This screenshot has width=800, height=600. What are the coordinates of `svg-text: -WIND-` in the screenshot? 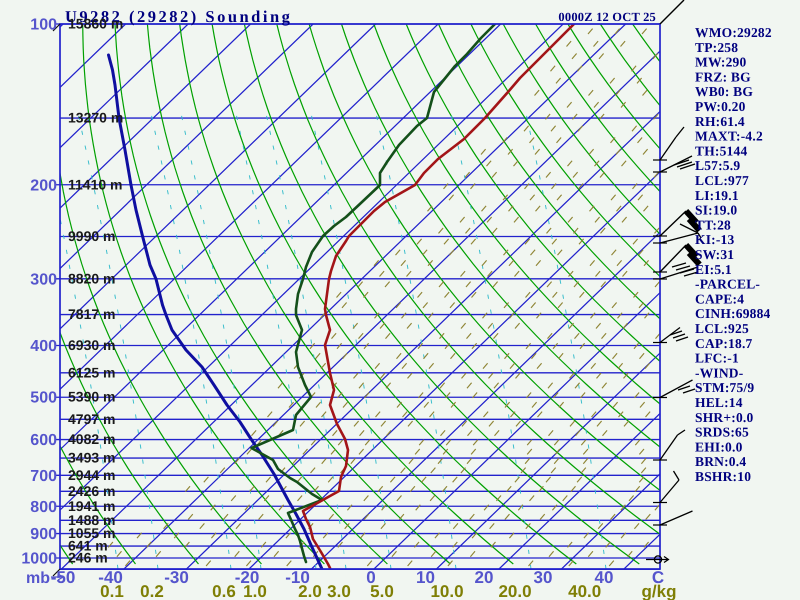 It's located at (719, 372).